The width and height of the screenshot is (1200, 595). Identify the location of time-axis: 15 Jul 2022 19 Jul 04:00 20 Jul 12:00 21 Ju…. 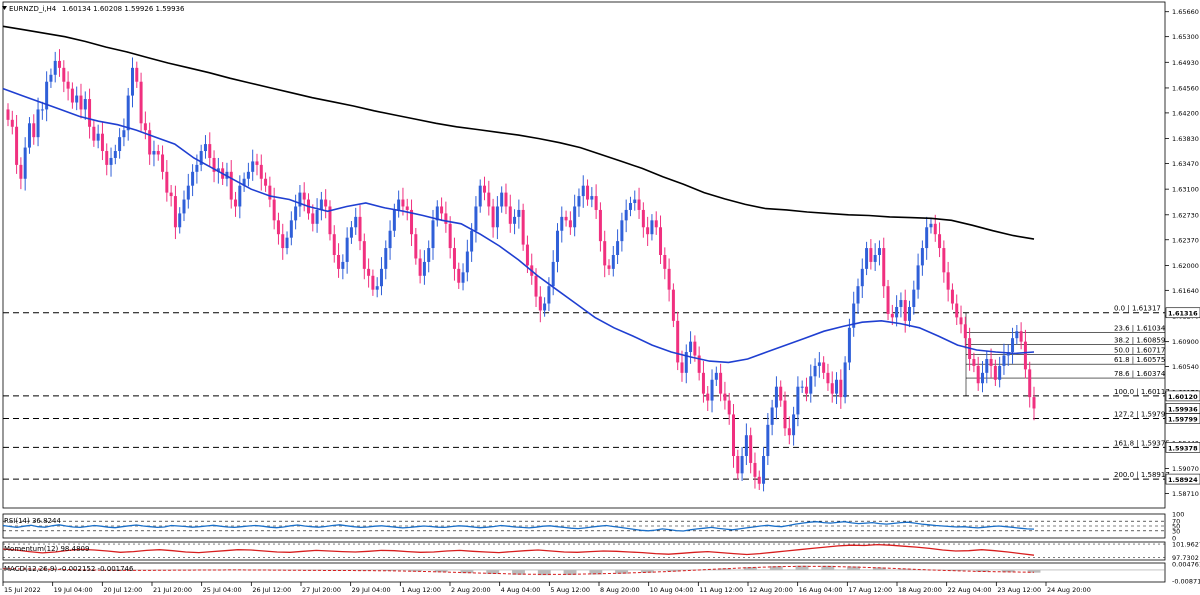
(546, 588).